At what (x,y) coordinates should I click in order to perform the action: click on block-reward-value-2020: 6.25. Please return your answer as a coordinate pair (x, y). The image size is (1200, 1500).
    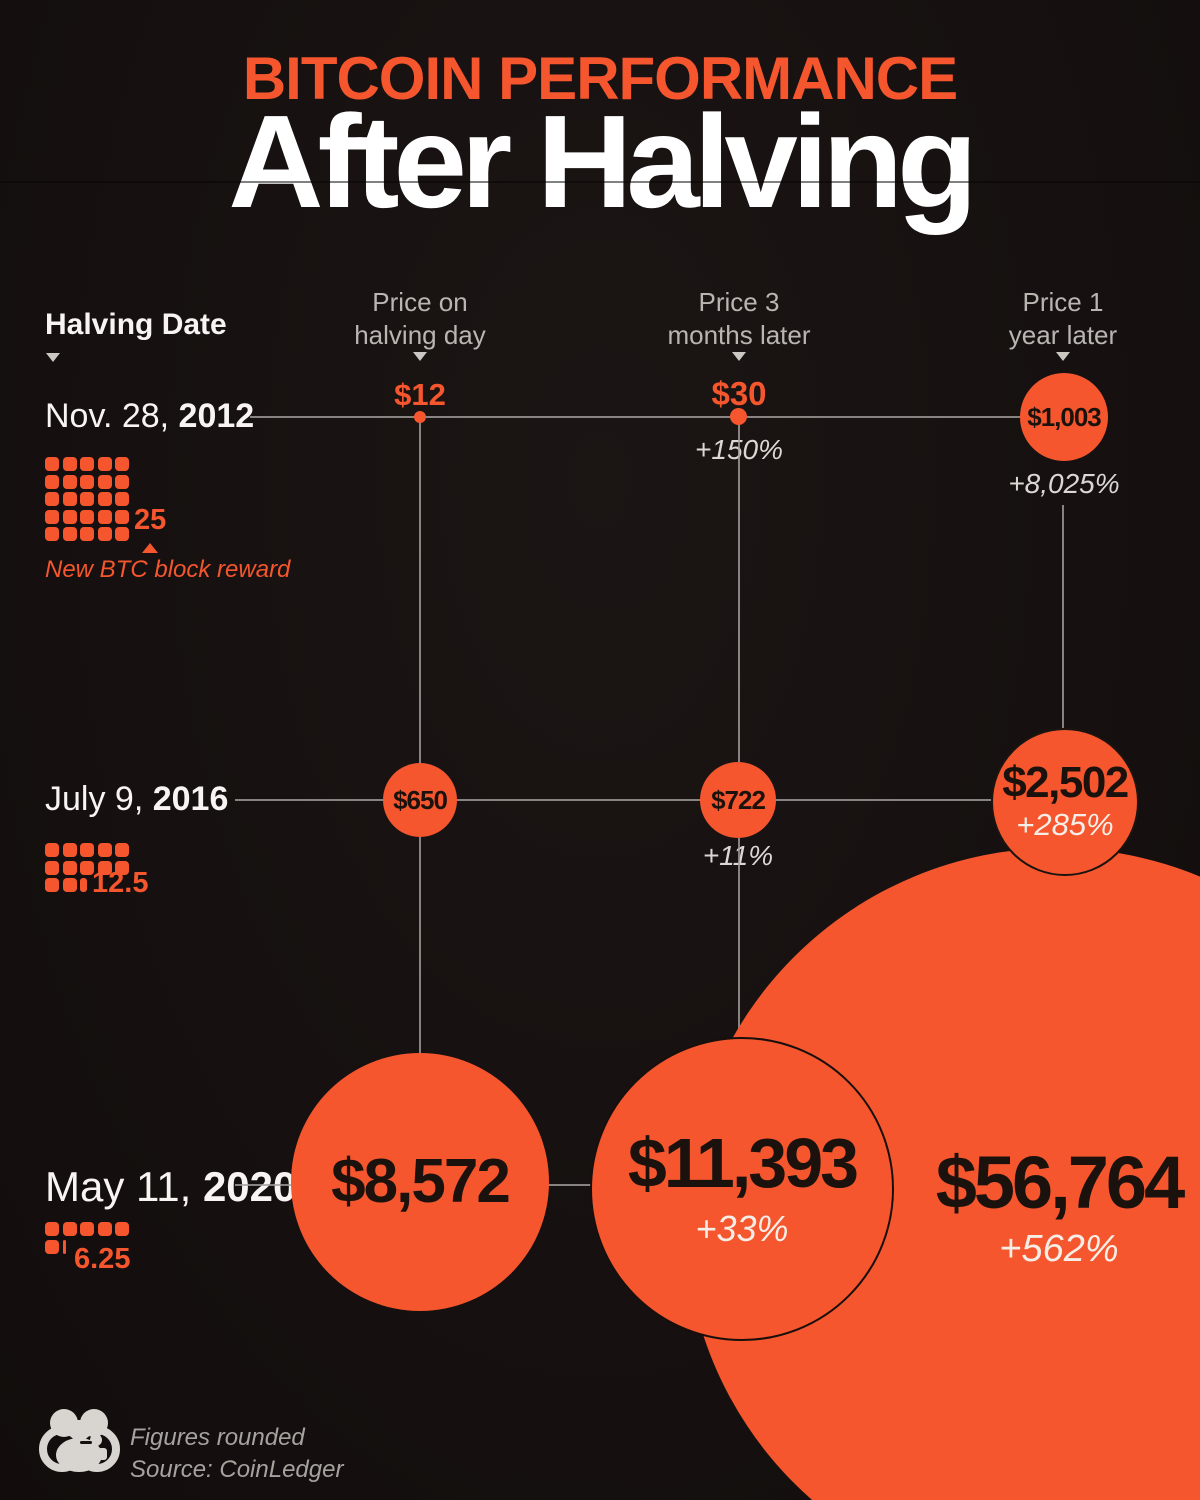
    Looking at the image, I should click on (102, 1259).